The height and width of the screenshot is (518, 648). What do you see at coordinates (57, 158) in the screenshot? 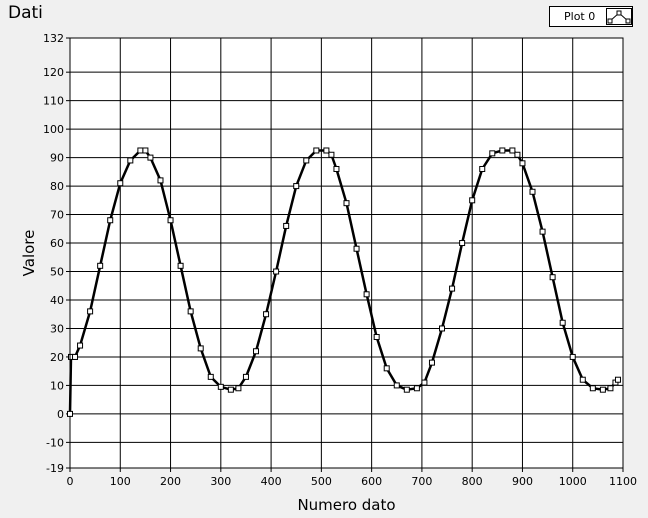
I see `y-tick-label: 90` at bounding box center [57, 158].